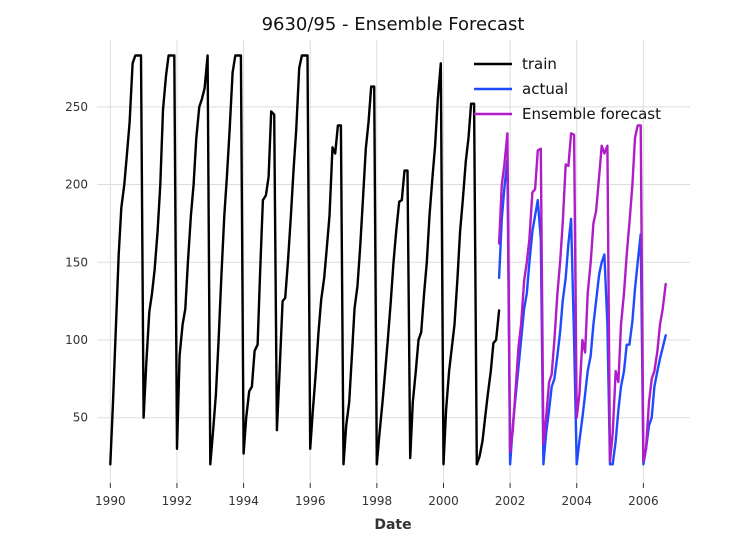 This screenshot has height=541, width=738. I want to click on x-tick-label: 1998, so click(377, 501).